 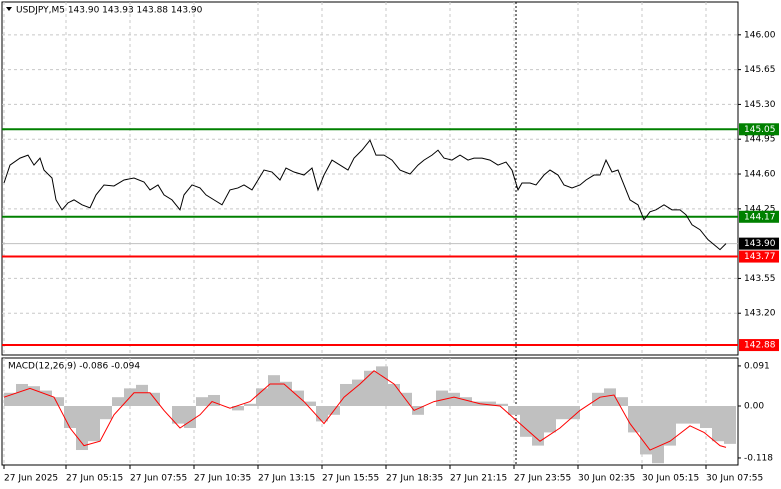 What do you see at coordinates (31, 479) in the screenshot?
I see `x-tick-label: 27 Jun 2025` at bounding box center [31, 479].